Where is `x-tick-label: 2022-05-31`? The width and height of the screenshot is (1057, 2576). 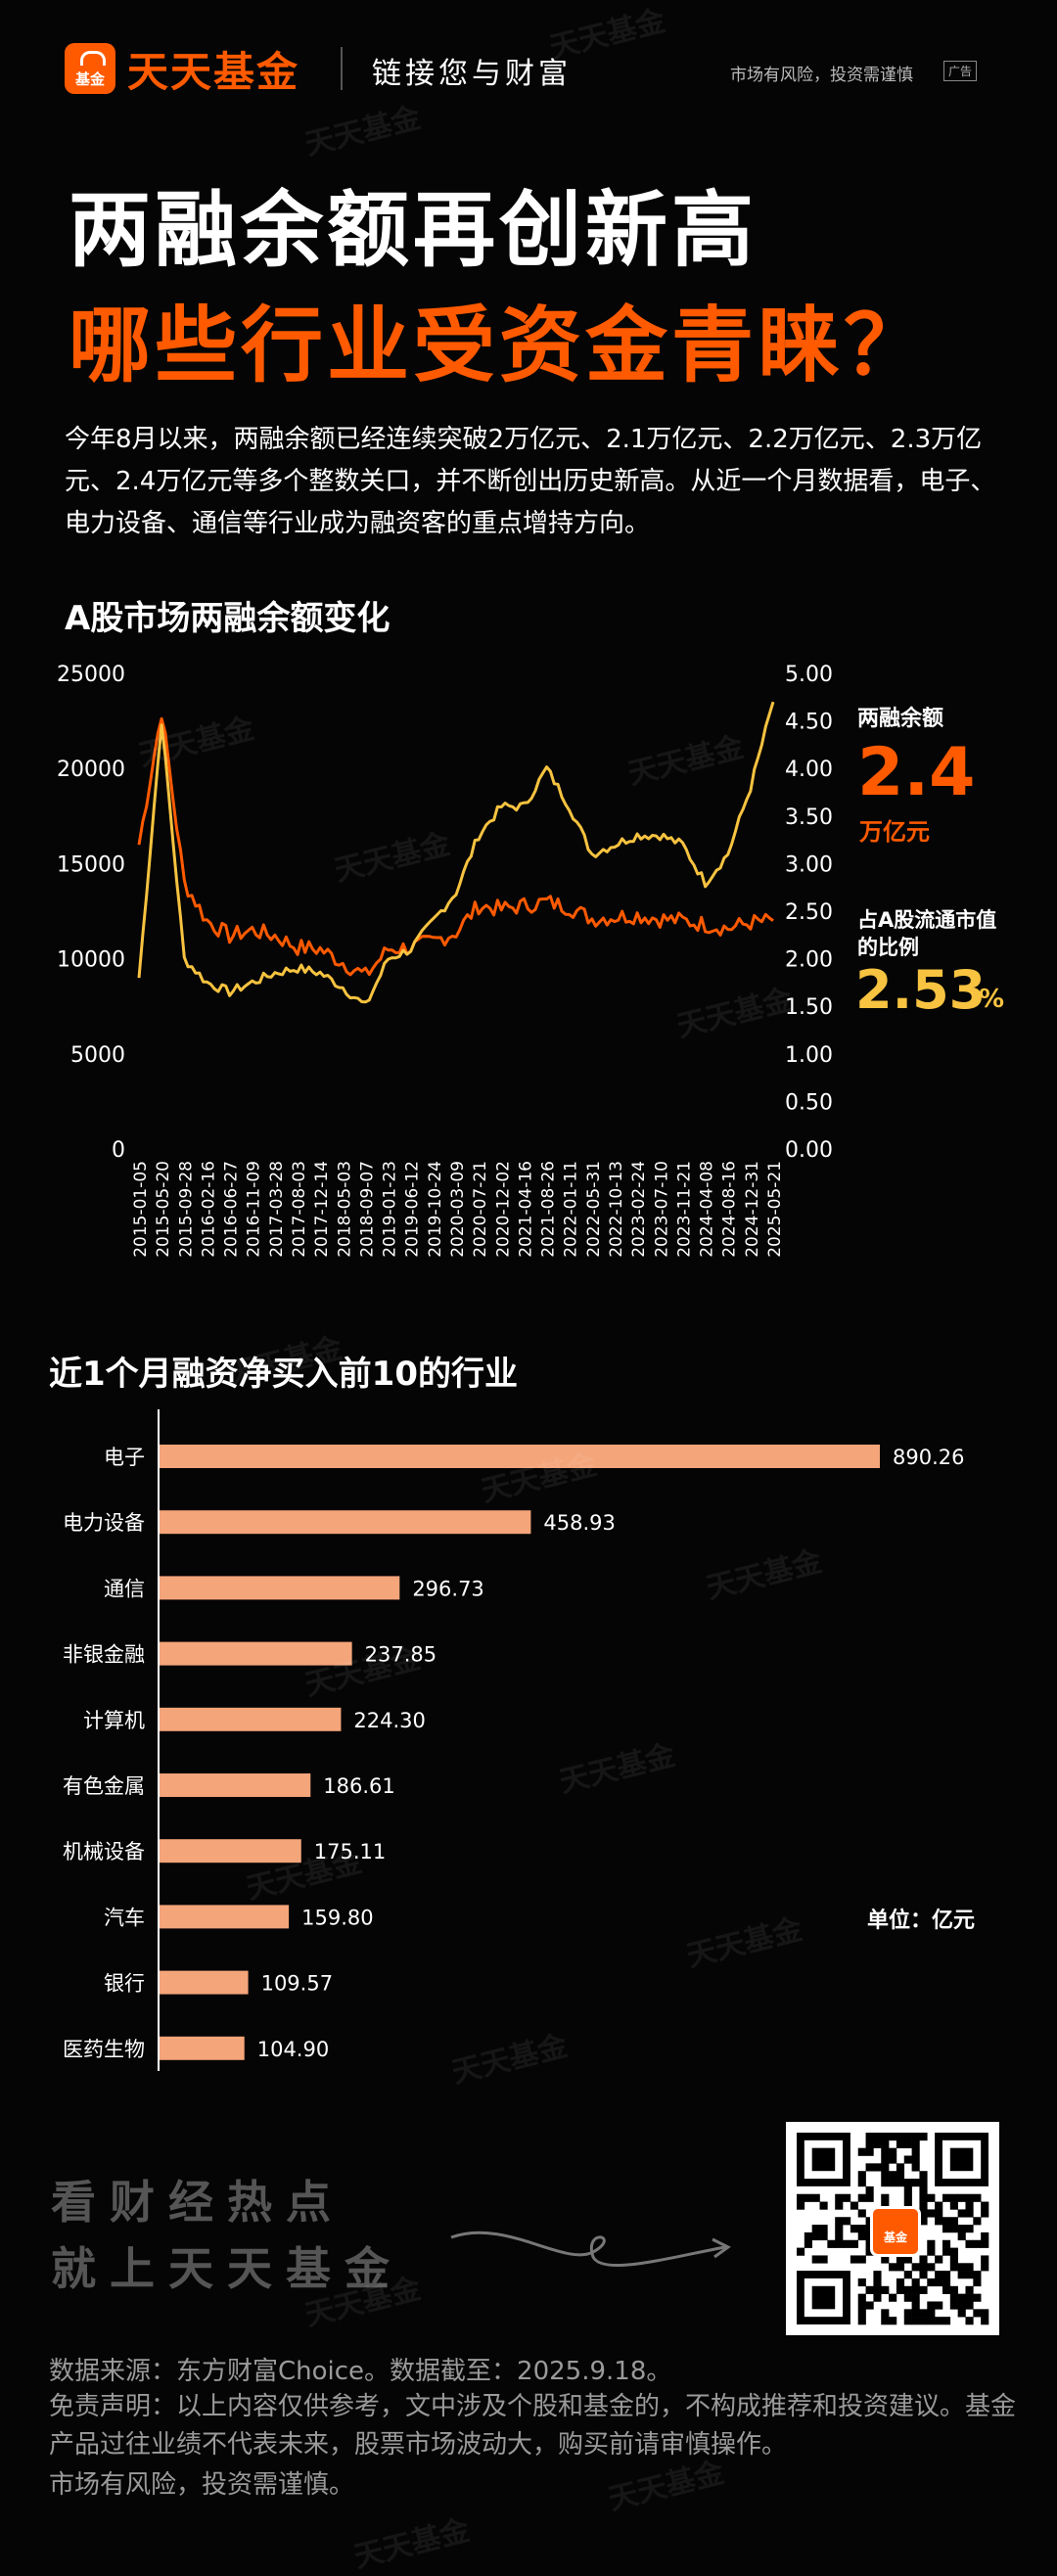 x-tick-label: 2022-05-31 is located at coordinates (594, 1210).